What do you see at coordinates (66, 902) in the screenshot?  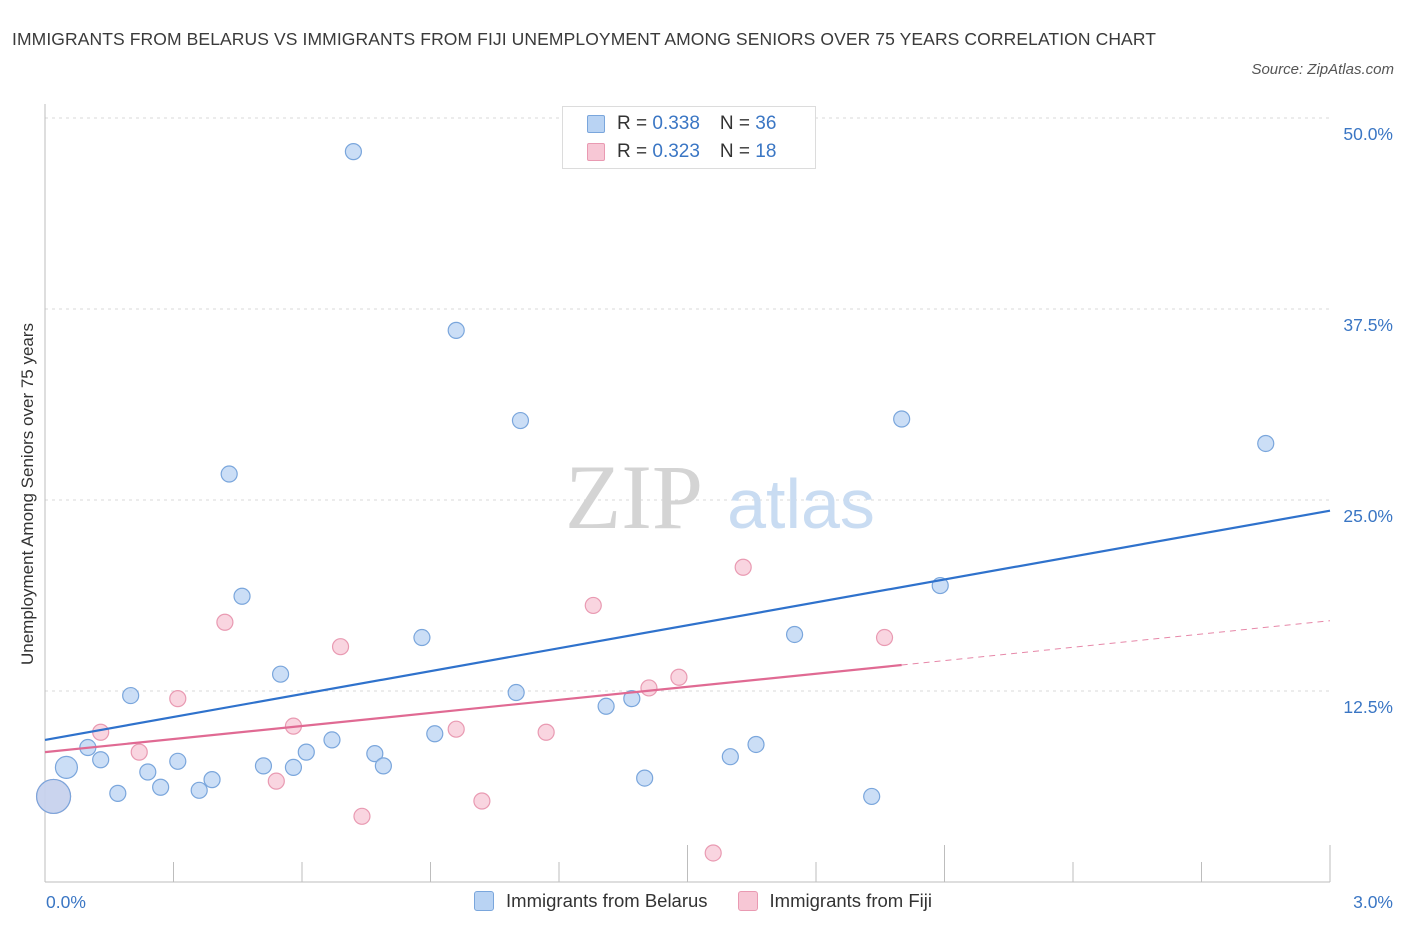 I see `x-tick-label: 0.0%` at bounding box center [66, 902].